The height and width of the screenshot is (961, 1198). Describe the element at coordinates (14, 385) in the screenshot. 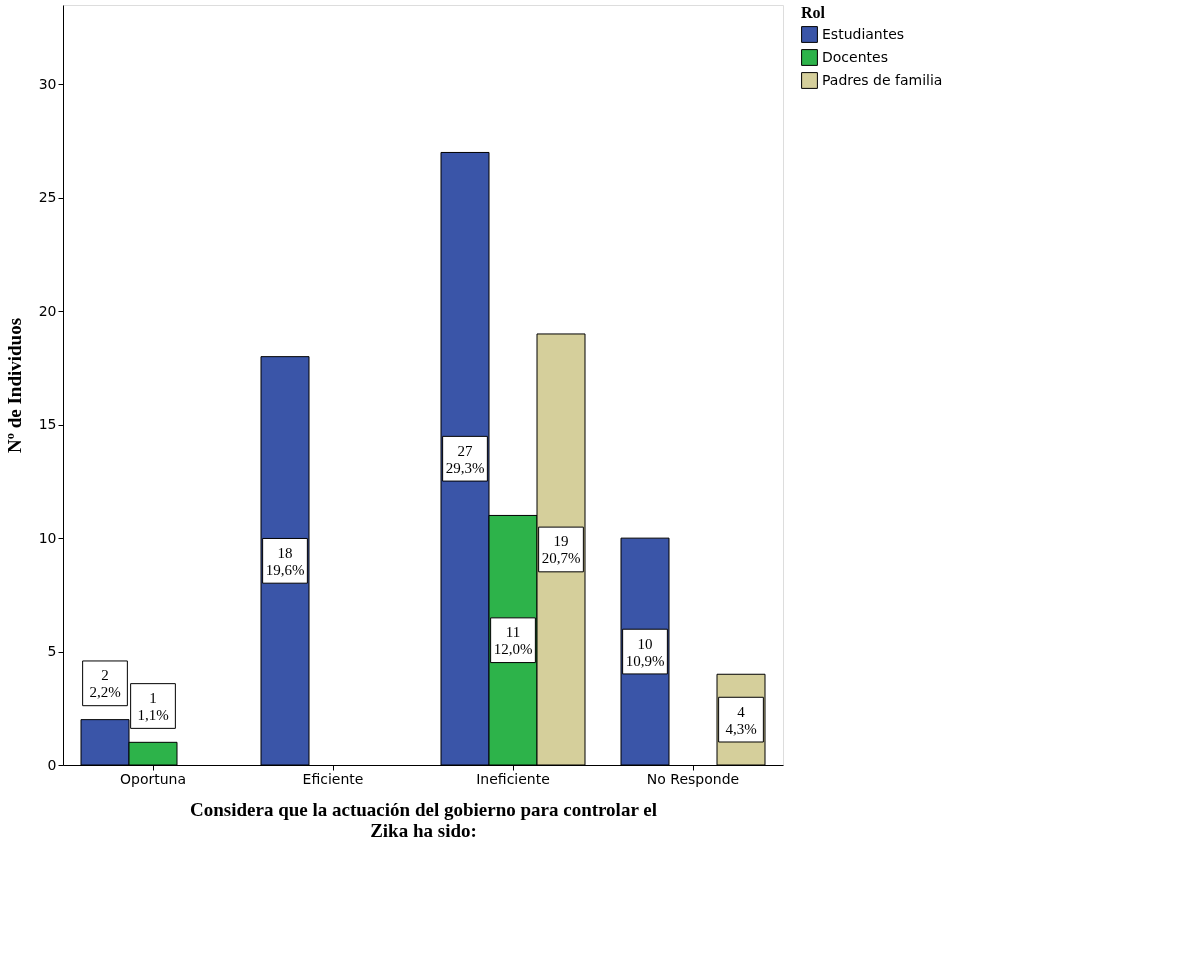

I see `y-axis-title: Nº de Individuos` at that location.